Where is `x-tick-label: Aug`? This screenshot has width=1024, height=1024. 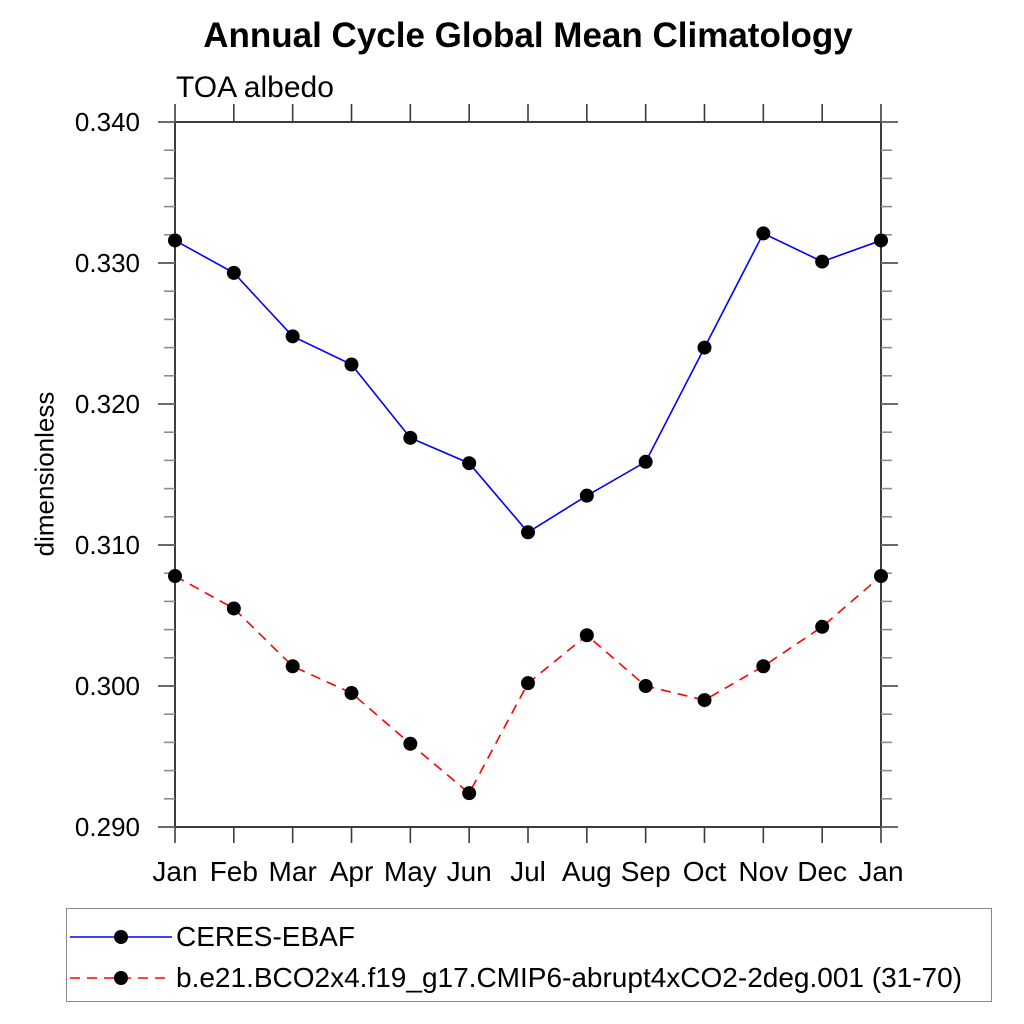
x-tick-label: Aug is located at coordinates (587, 871).